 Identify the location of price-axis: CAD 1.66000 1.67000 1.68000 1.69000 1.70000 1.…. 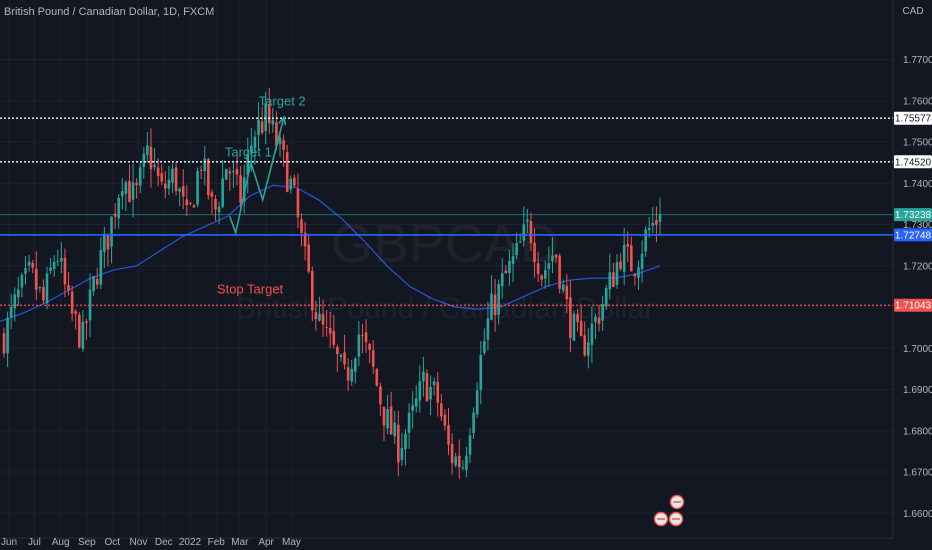
(912, 275).